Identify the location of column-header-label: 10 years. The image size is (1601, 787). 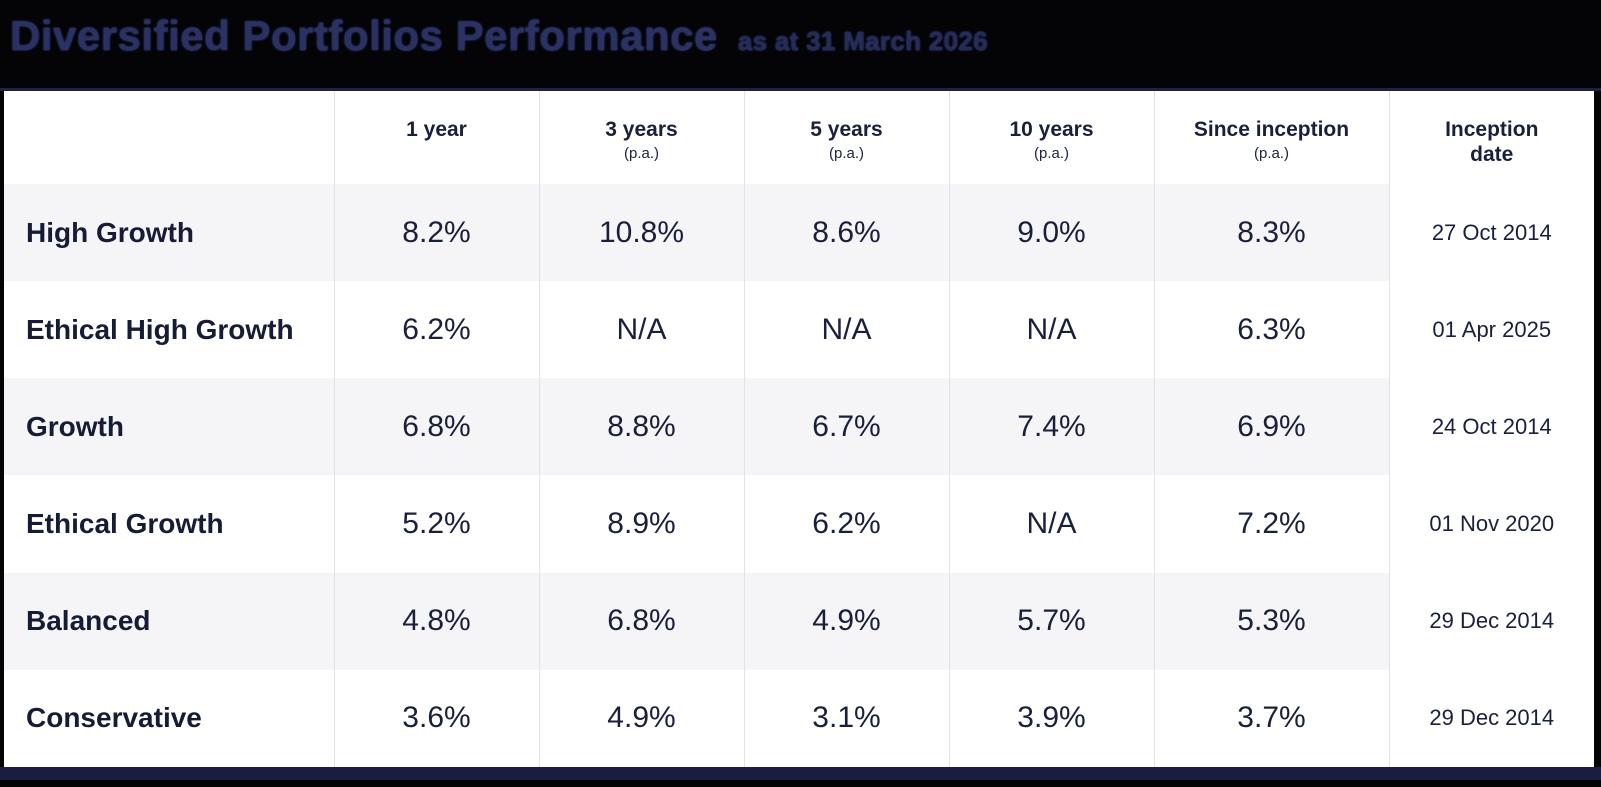
(1051, 129).